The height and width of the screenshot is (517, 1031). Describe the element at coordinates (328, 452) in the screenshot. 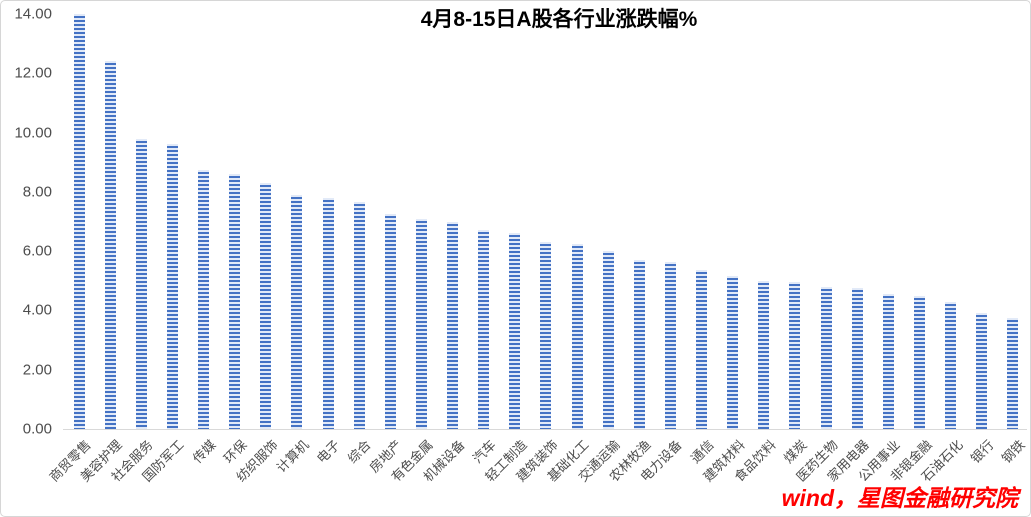

I see `x-axis-tick-label: 电子` at that location.